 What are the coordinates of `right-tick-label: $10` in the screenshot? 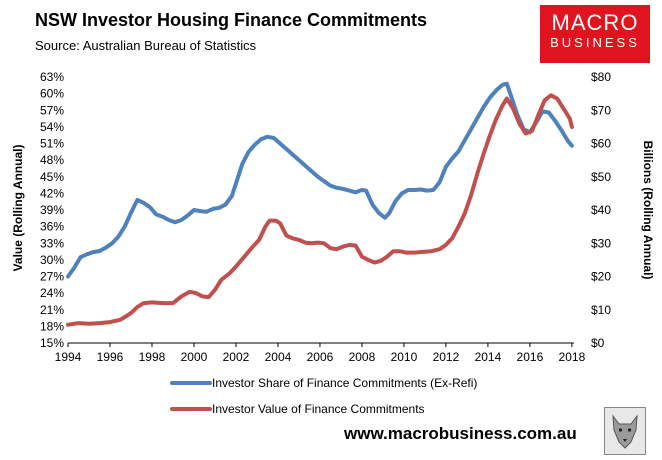 It's located at (601, 310).